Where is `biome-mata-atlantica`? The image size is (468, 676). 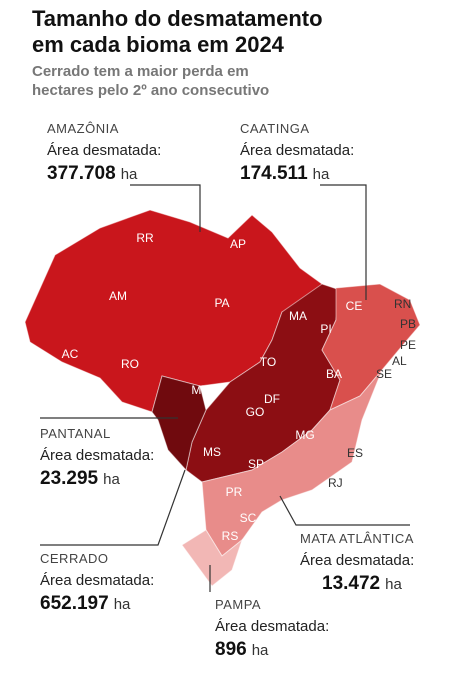 biome-mata-atlantica is located at coordinates (292, 463).